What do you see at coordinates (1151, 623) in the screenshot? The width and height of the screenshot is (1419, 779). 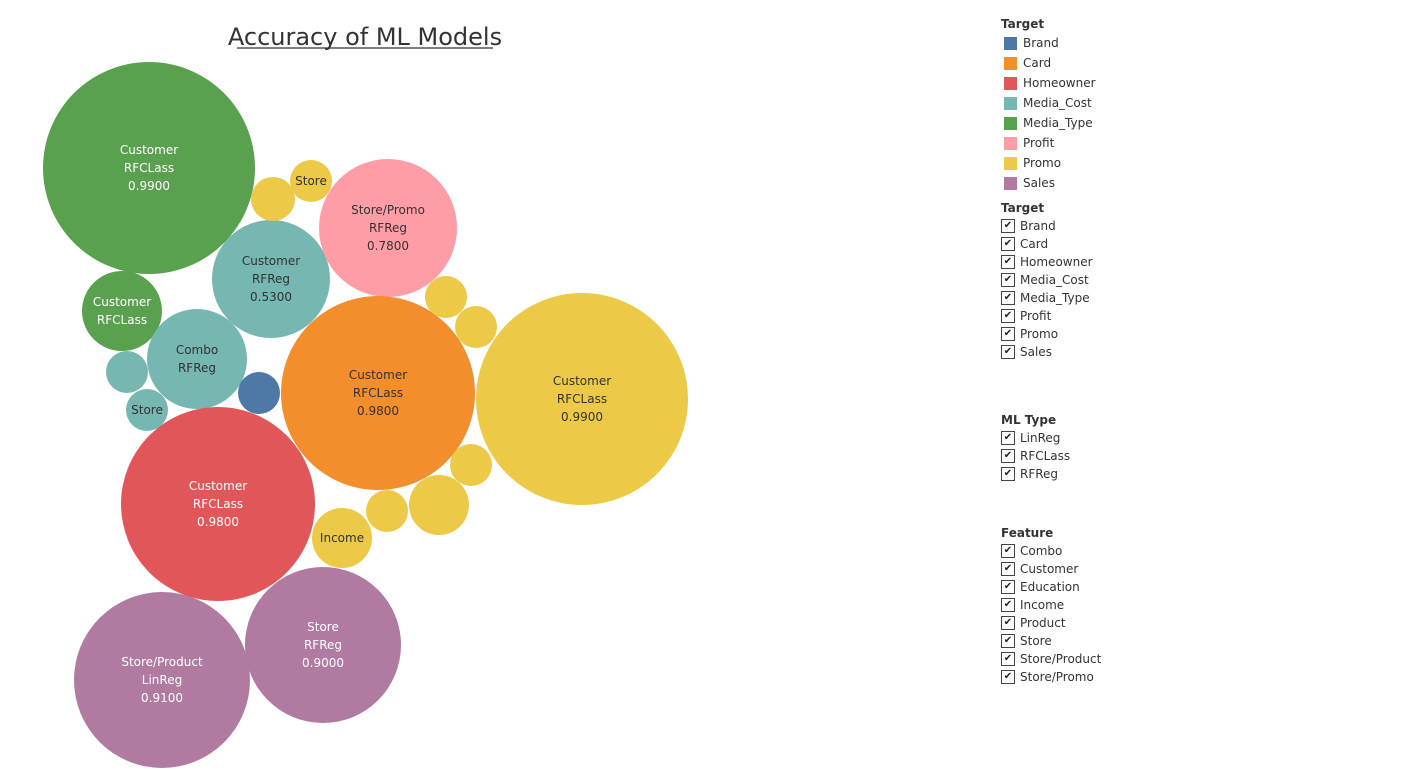 I see `filter-option: ✔ Product` at bounding box center [1151, 623].